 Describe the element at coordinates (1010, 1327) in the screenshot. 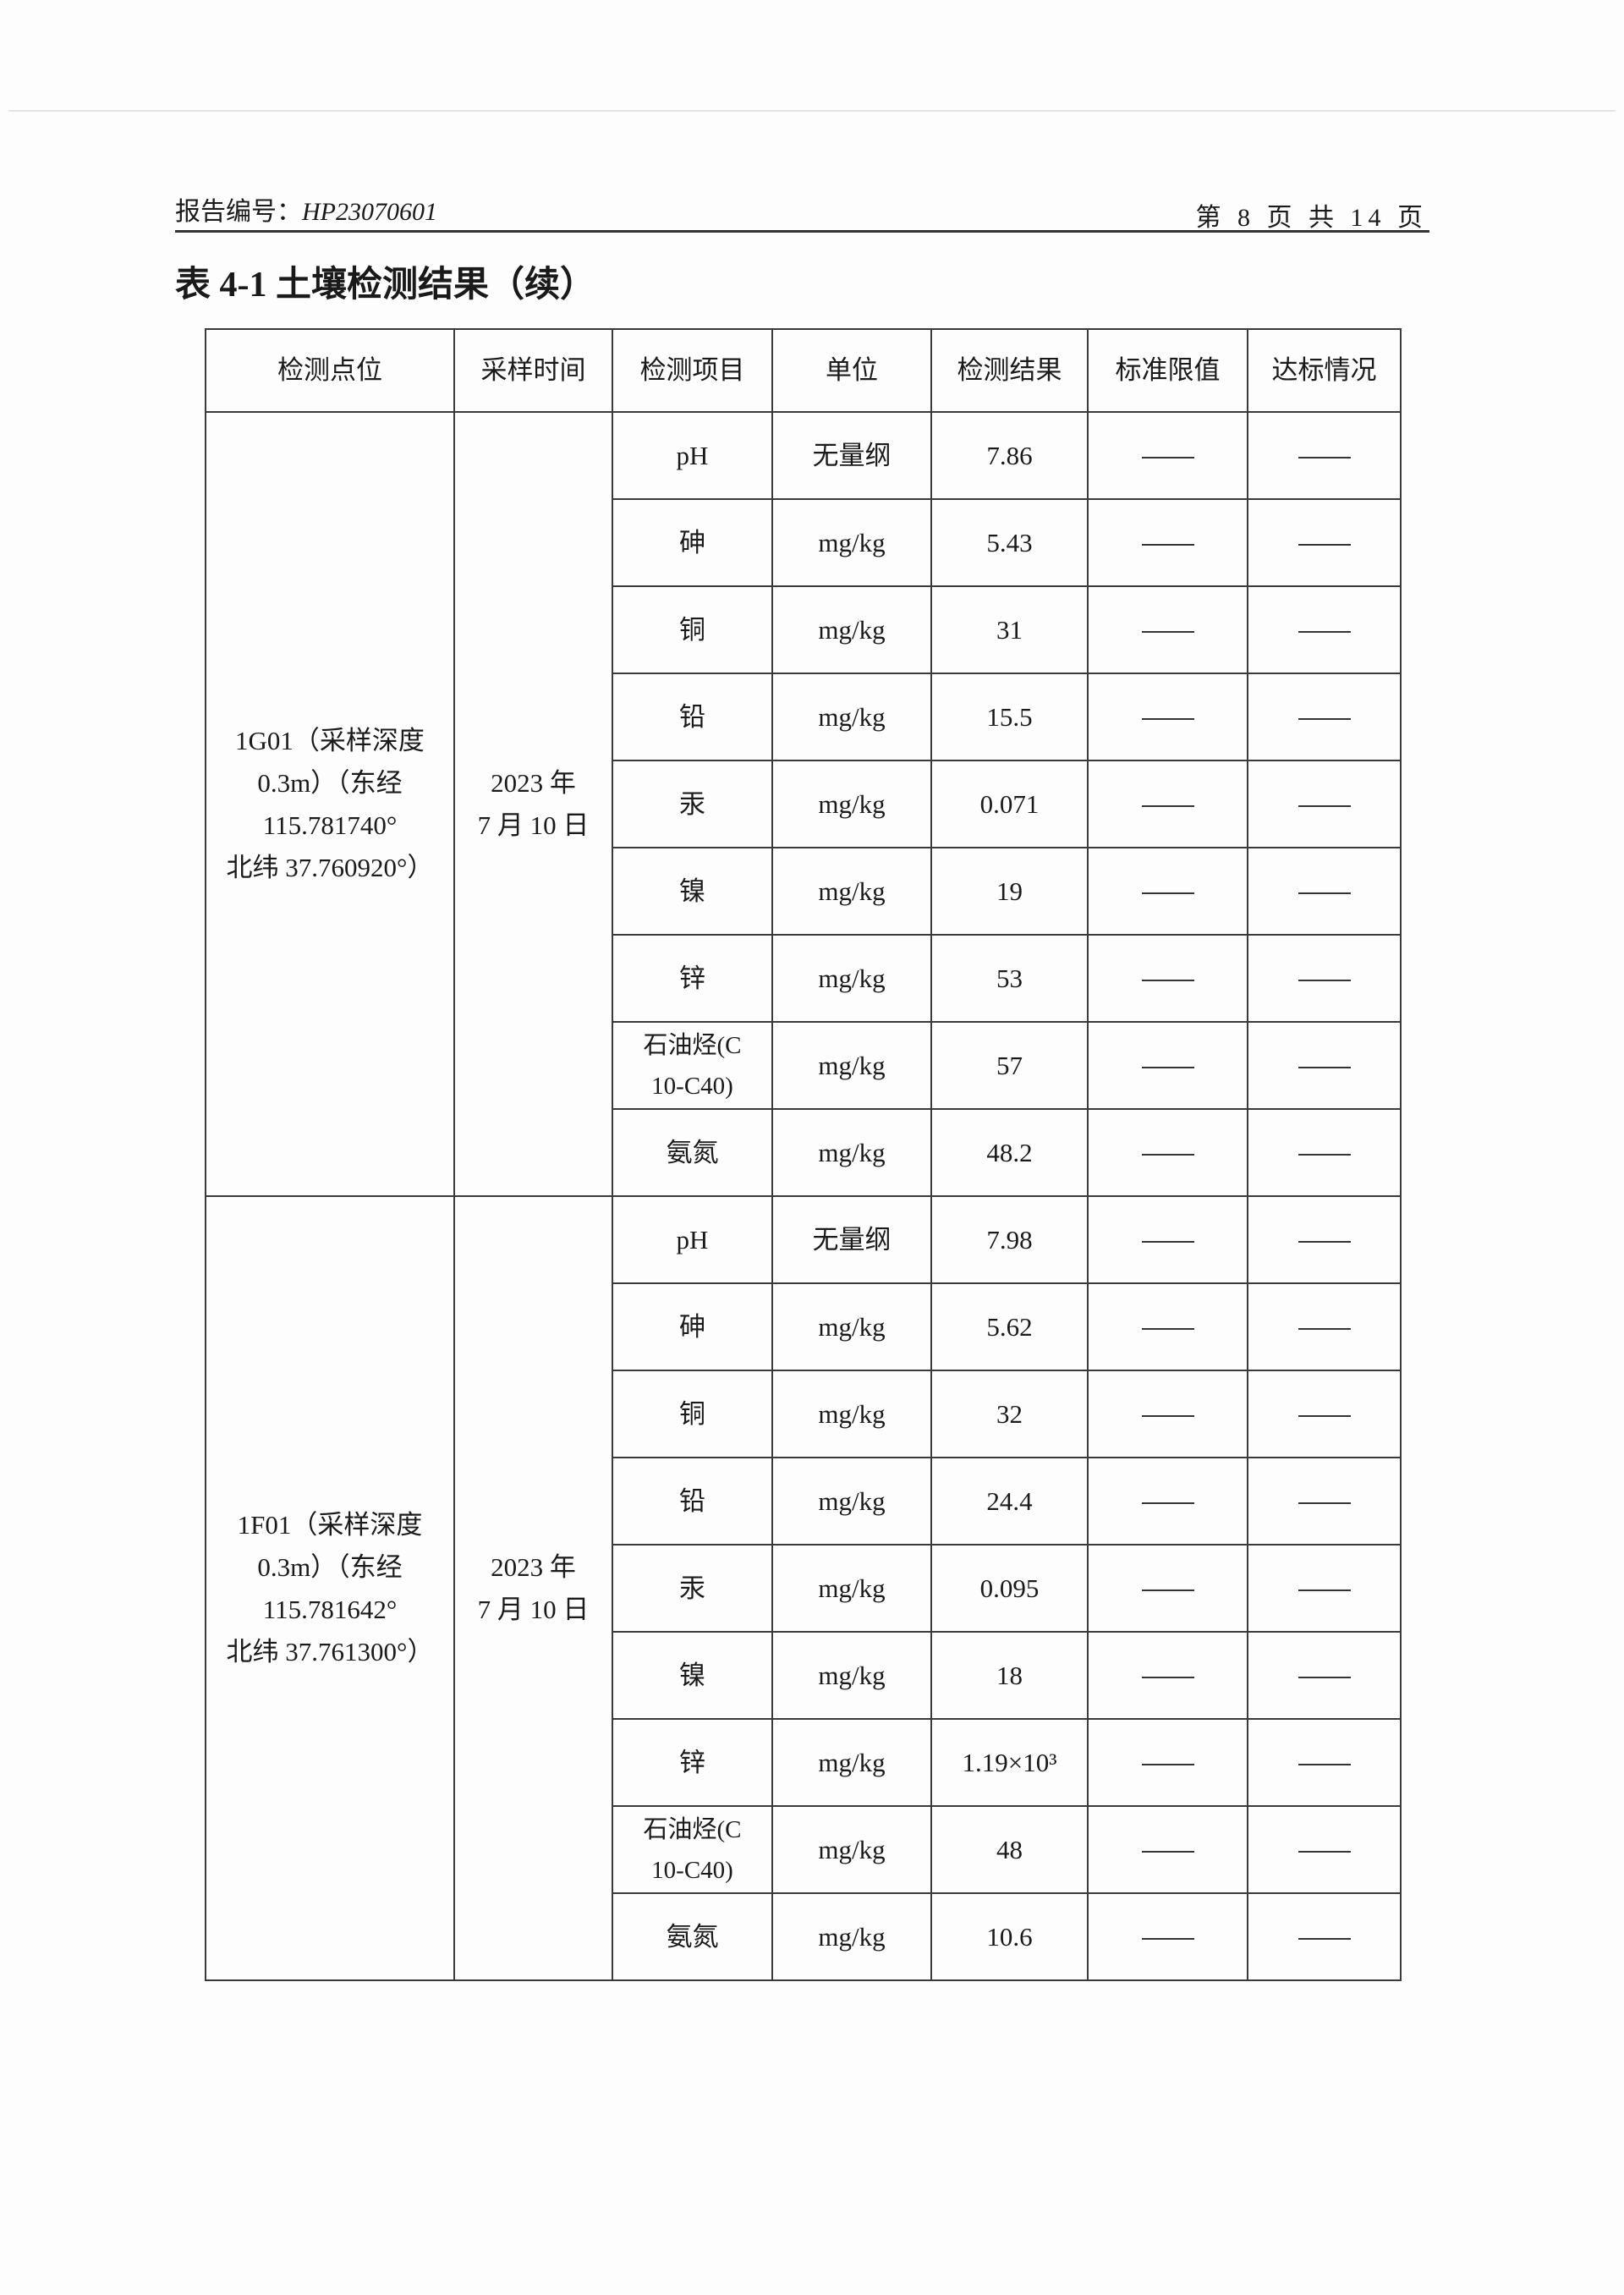

I see `result-cell: 5.62` at that location.